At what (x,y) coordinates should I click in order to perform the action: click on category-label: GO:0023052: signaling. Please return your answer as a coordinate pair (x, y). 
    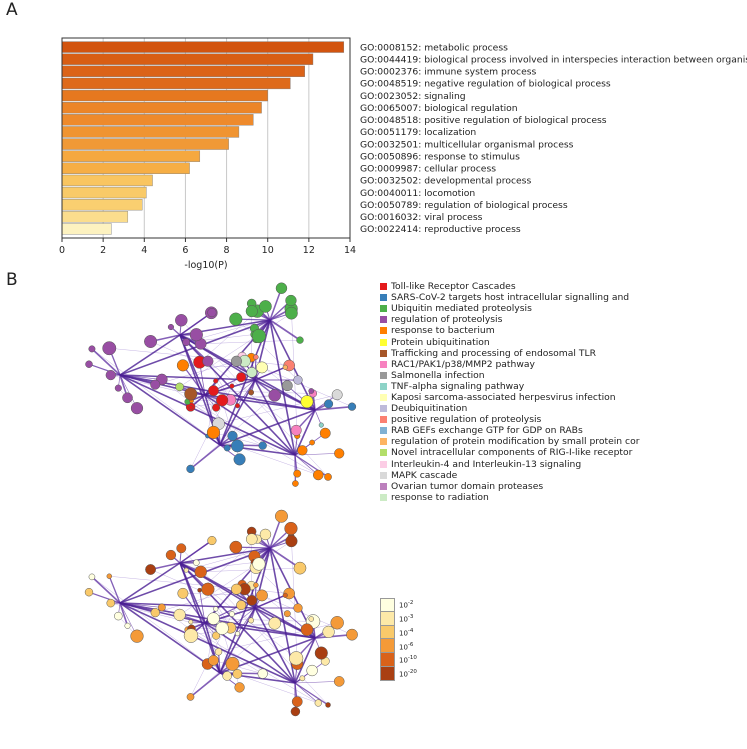
    Looking at the image, I should click on (413, 96).